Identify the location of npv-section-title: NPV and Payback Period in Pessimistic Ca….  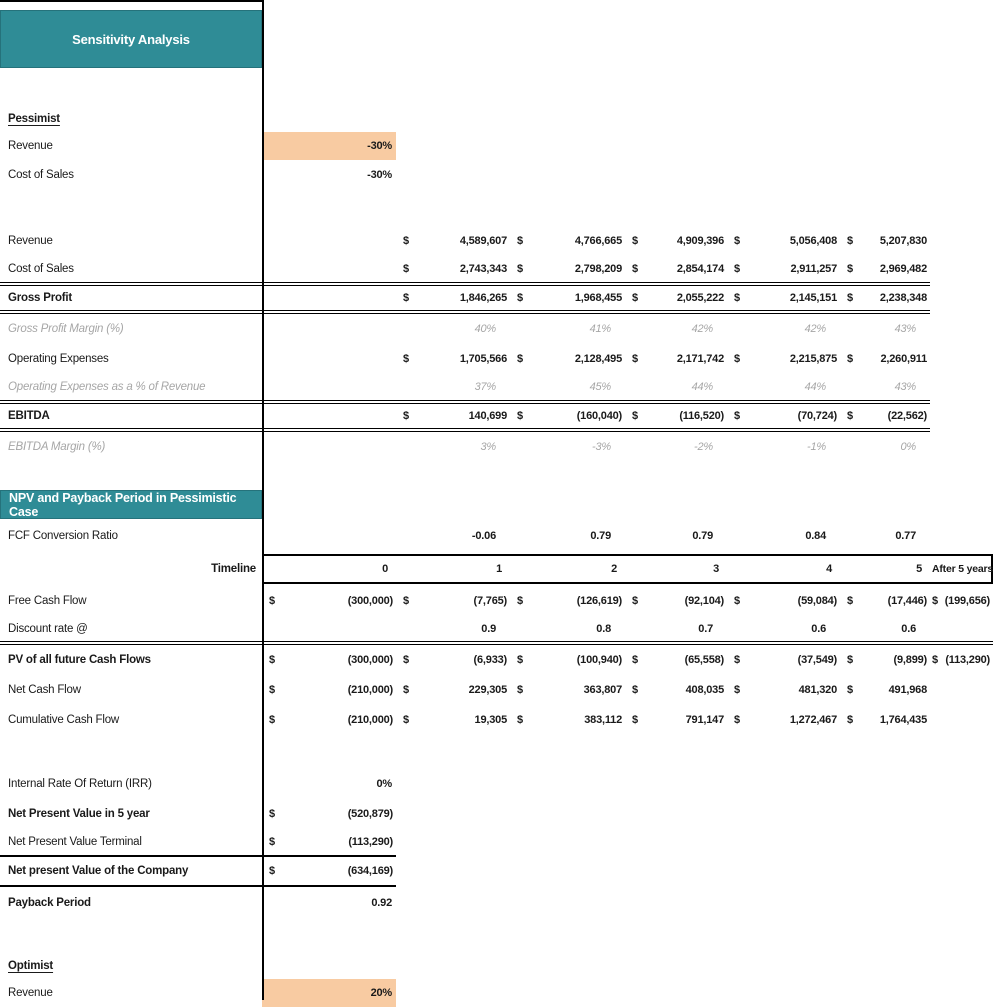
(123, 504).